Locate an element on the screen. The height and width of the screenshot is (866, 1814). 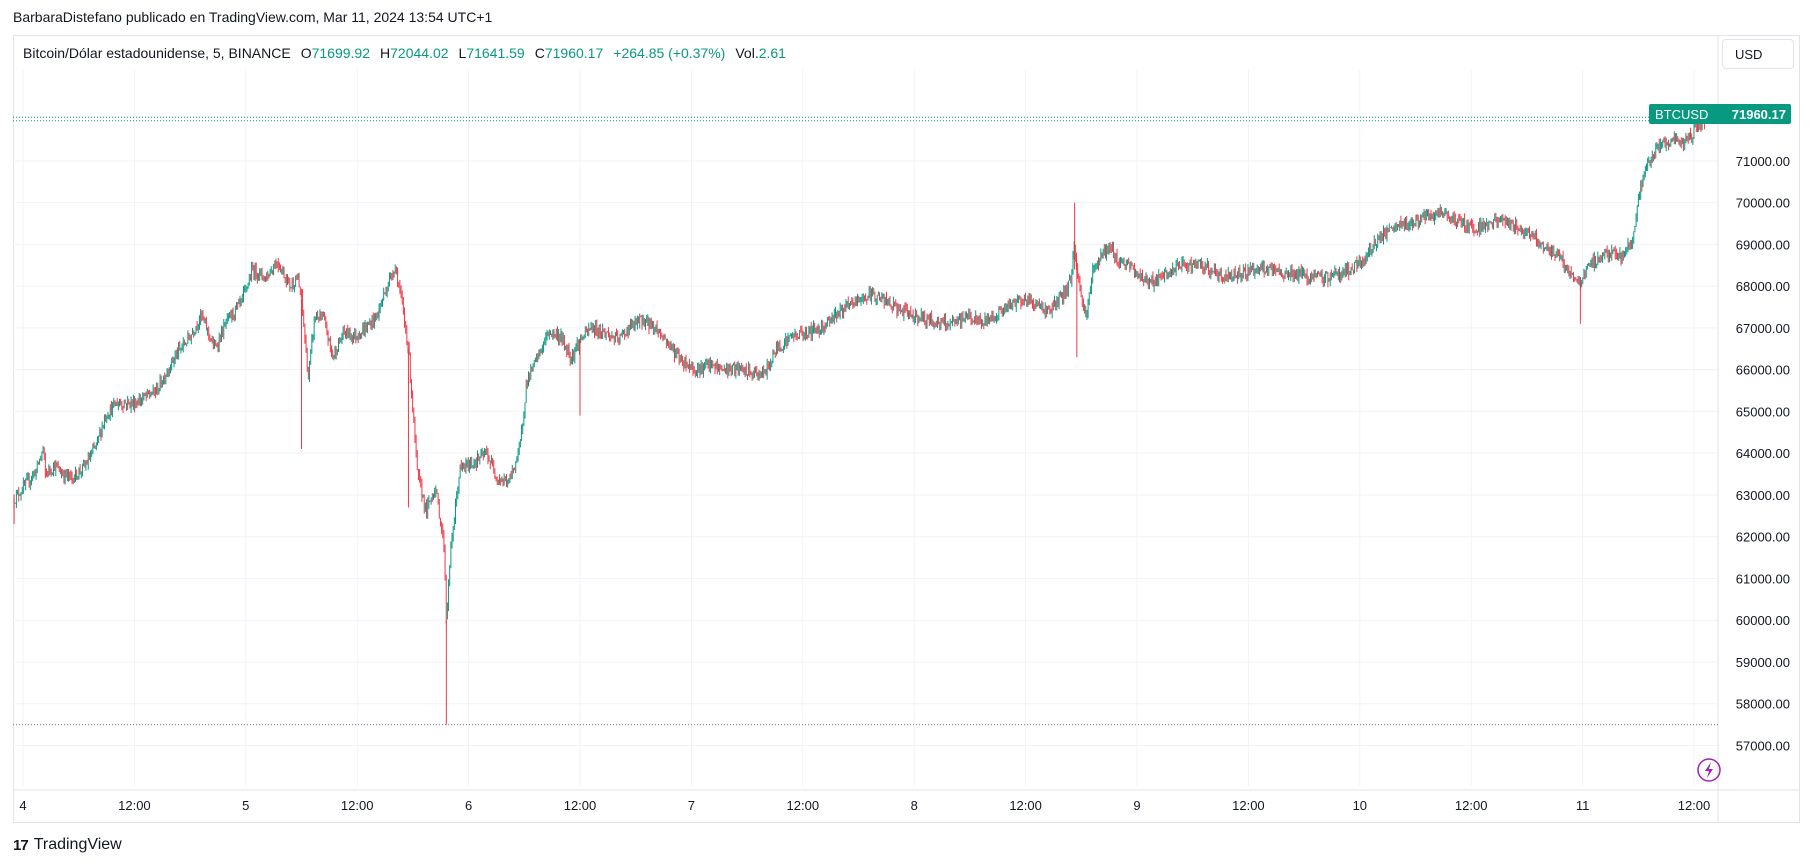
y-tick-label: 59000.00 is located at coordinates (1763, 662).